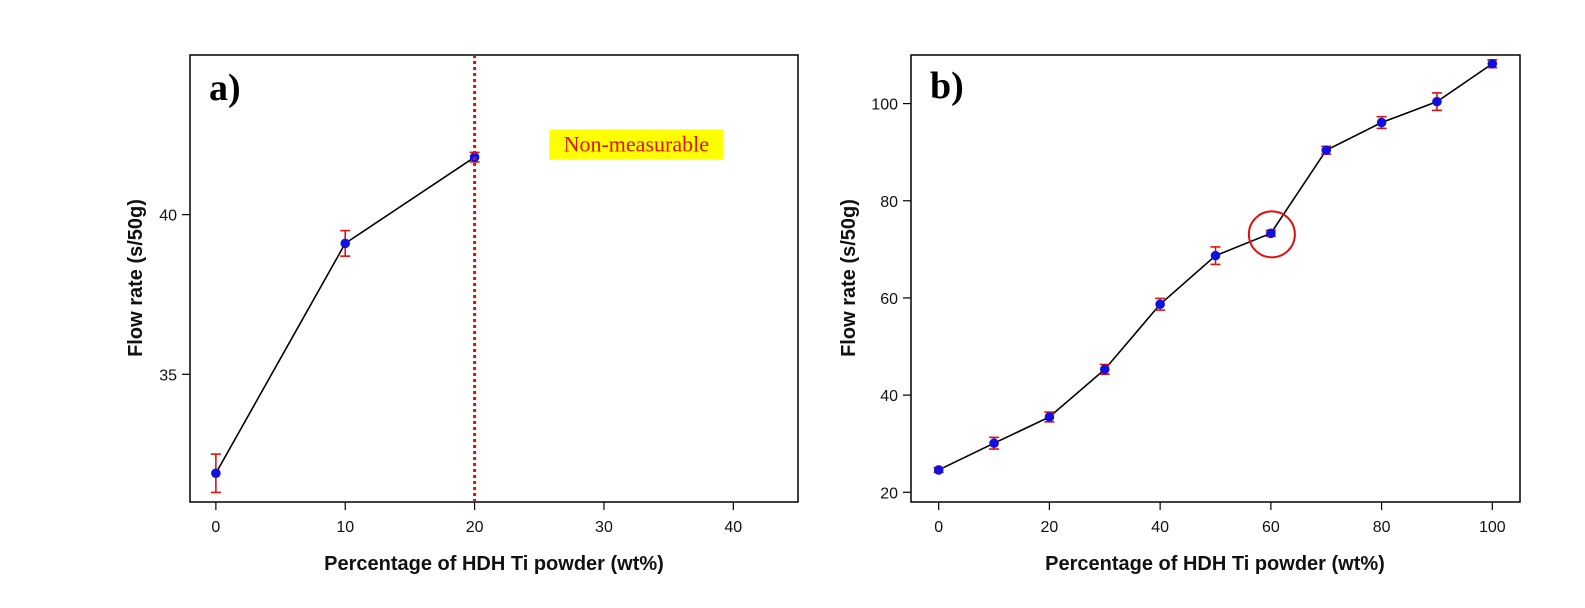 This screenshot has height=608, width=1585. Describe the element at coordinates (475, 527) in the screenshot. I see `panel-a-x-tick-label: 20` at that location.